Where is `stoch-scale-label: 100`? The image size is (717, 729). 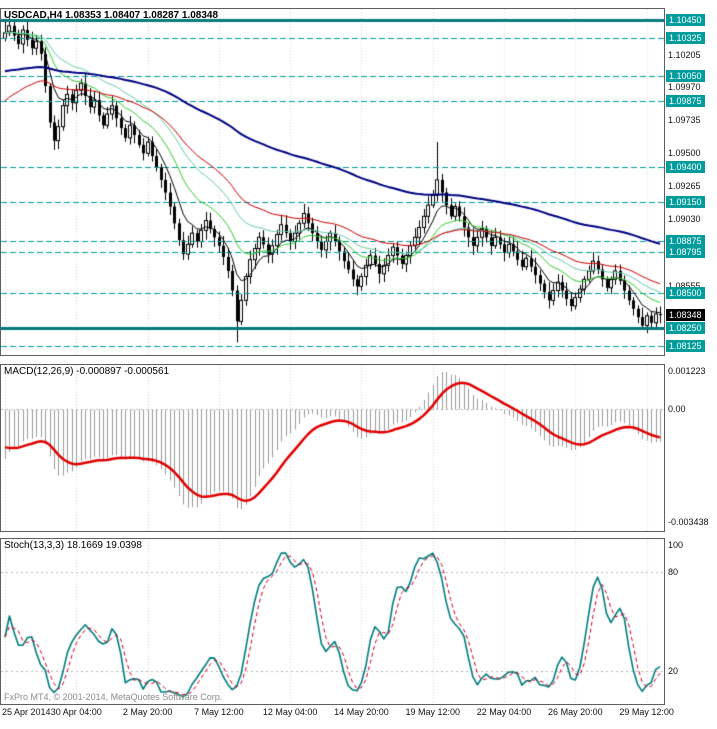
stoch-scale-label: 100 is located at coordinates (676, 545).